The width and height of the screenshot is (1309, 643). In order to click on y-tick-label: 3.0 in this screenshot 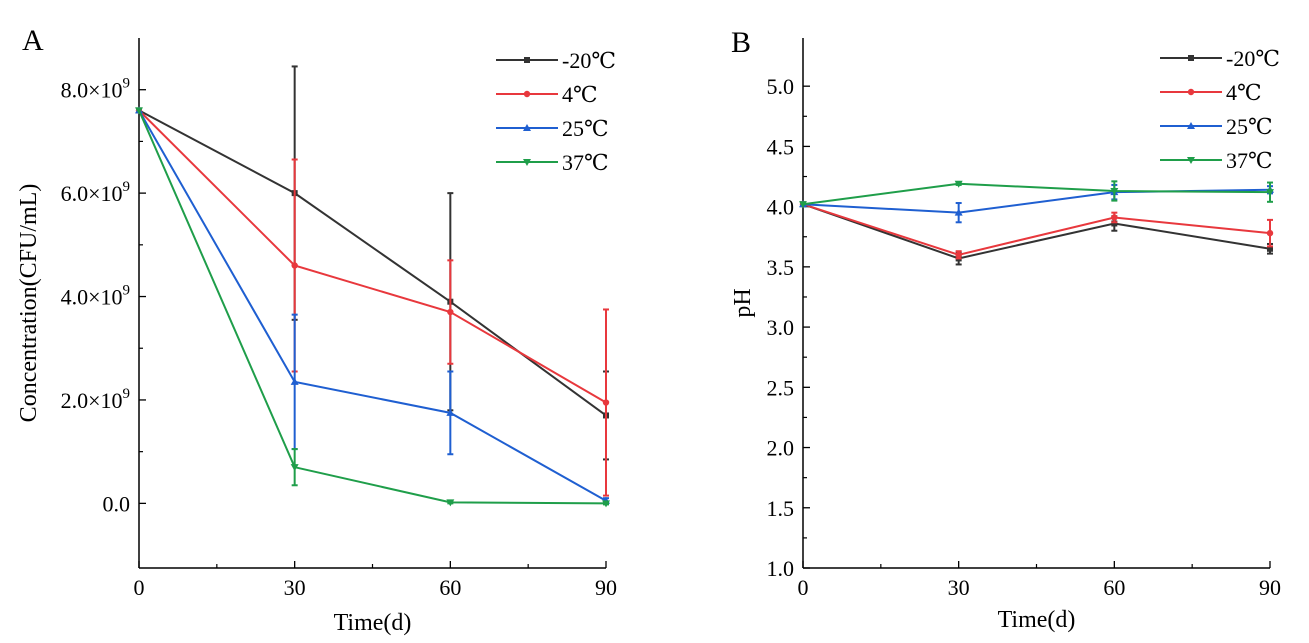, I will do `click(781, 327)`.